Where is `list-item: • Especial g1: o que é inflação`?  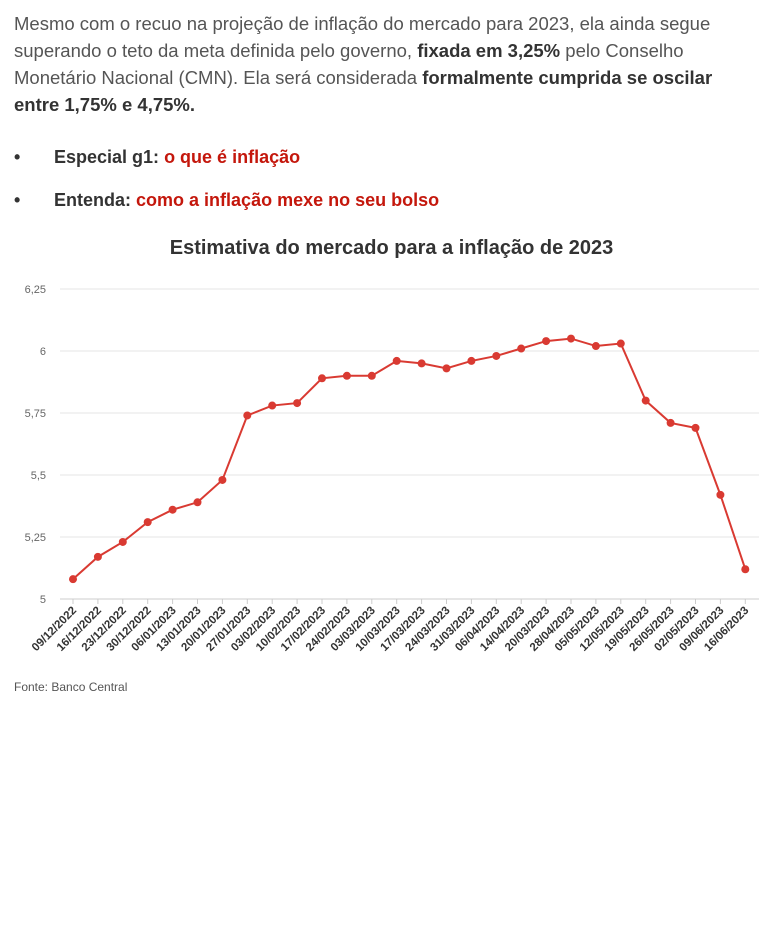
list-item: • Especial g1: o que é inflação is located at coordinates (384, 165).